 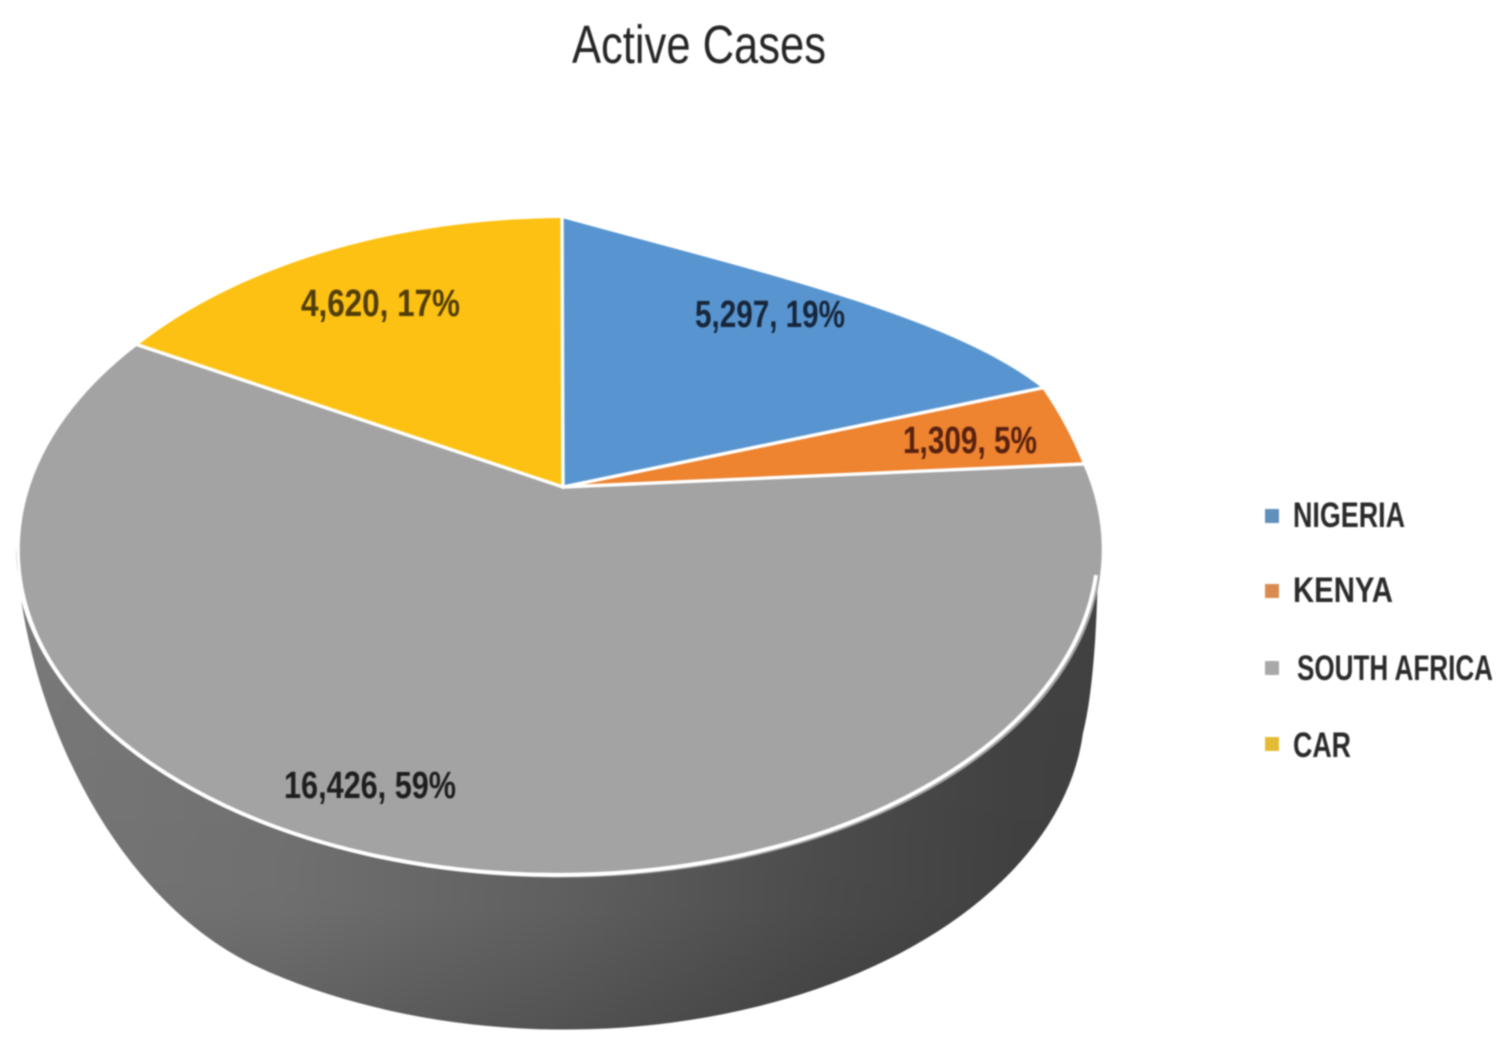 What do you see at coordinates (770, 315) in the screenshot?
I see `svg-text: 5,297, 19%` at bounding box center [770, 315].